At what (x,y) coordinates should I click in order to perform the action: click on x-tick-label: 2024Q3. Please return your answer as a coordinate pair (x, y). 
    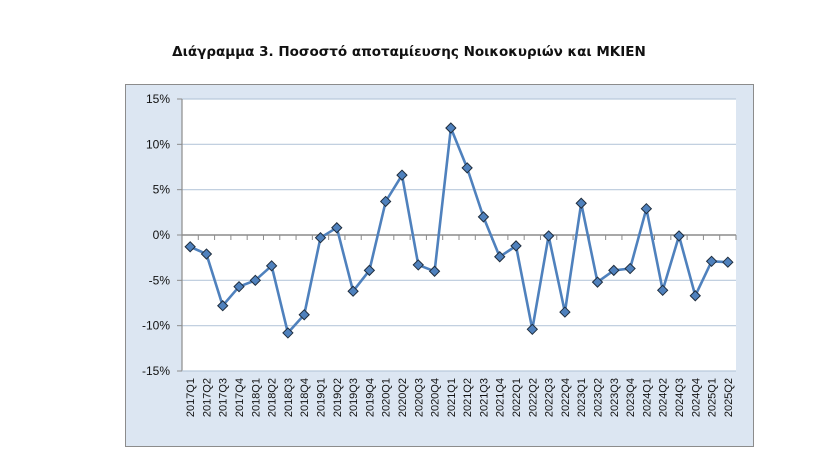
    Looking at the image, I should click on (680, 397).